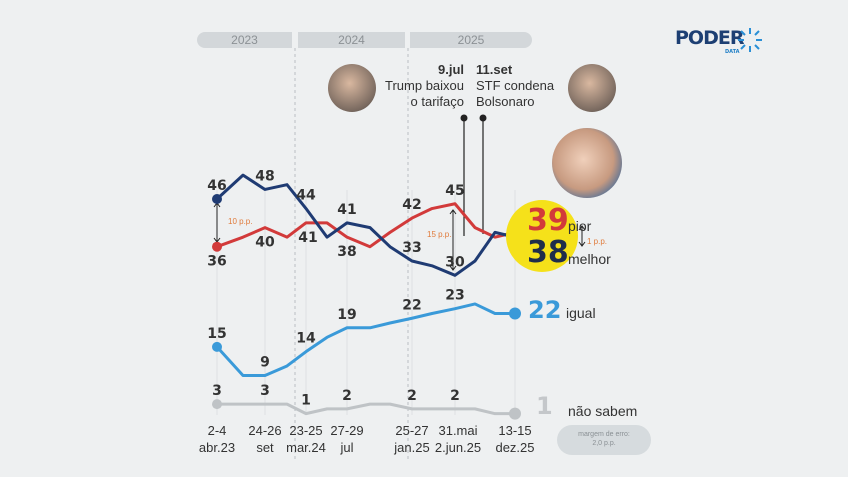  I want to click on year-2024: 2024, so click(351, 40).